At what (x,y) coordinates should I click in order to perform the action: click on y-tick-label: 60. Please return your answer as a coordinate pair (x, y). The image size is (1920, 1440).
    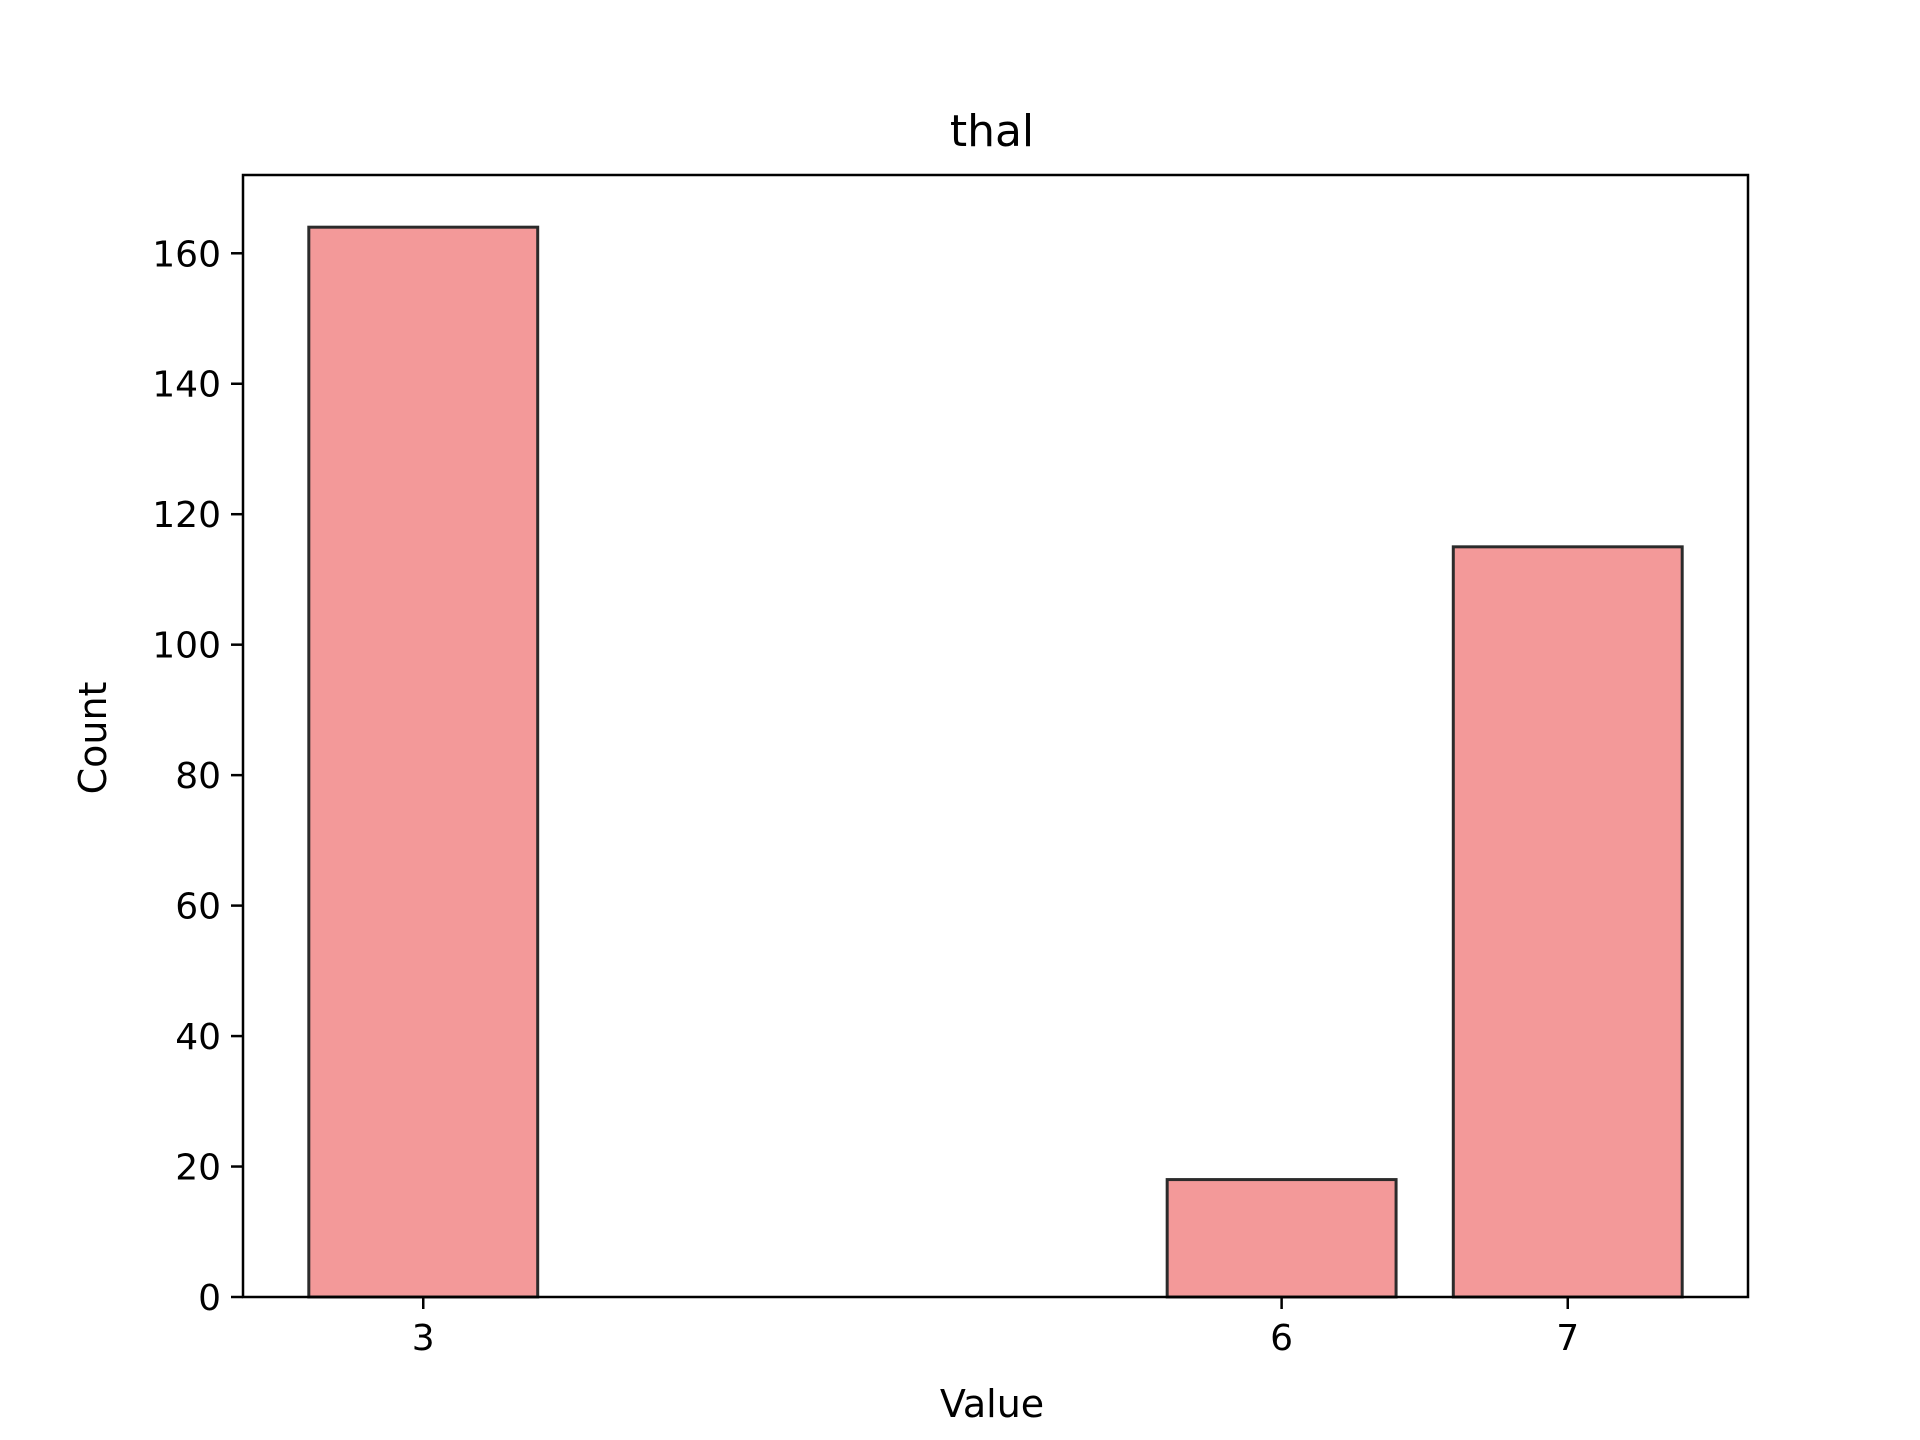
    Looking at the image, I should click on (198, 907).